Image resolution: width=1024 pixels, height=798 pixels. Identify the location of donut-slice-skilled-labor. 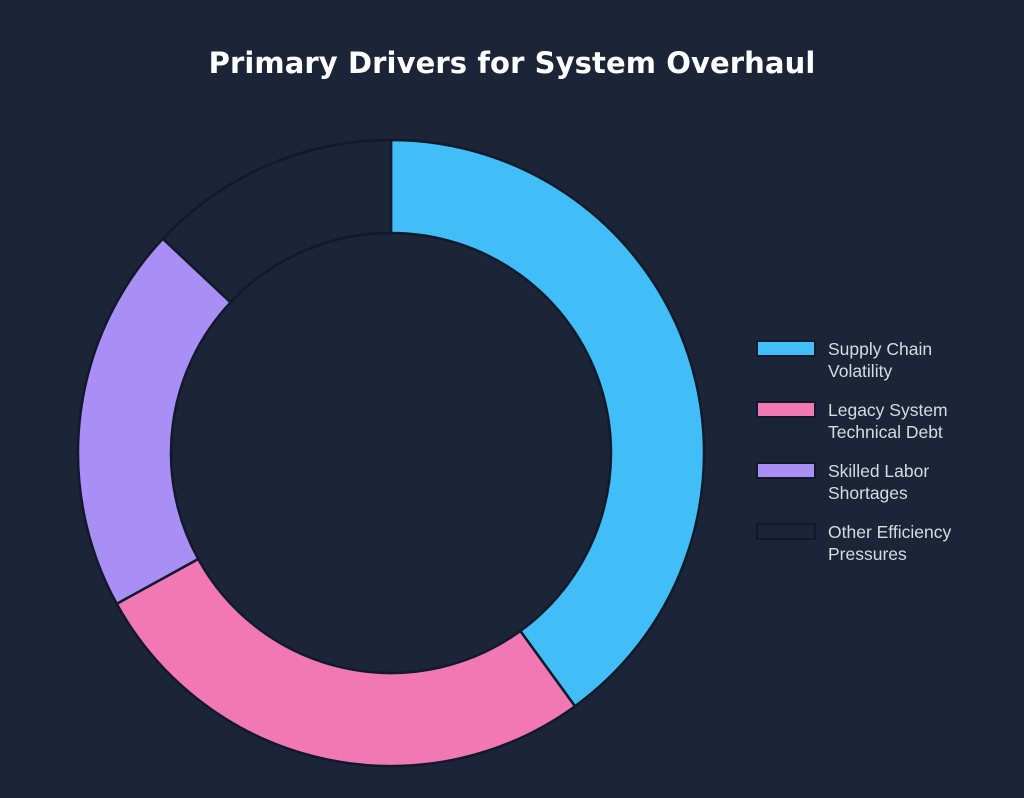
(154, 421).